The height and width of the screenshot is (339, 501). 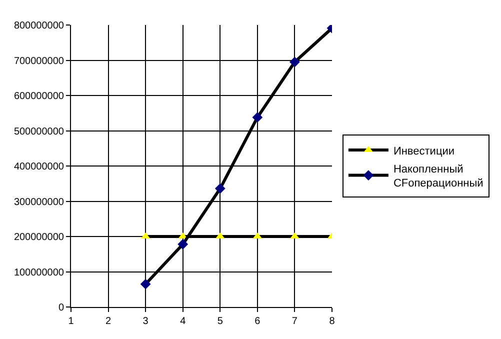 I want to click on y-tick-label: 800000000, so click(x=39, y=26).